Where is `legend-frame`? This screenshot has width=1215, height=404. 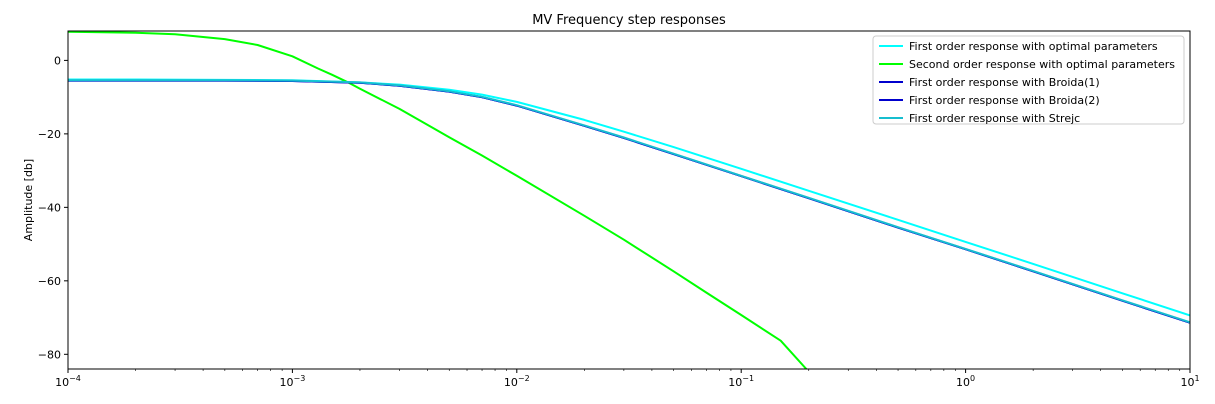 legend-frame is located at coordinates (1028, 80).